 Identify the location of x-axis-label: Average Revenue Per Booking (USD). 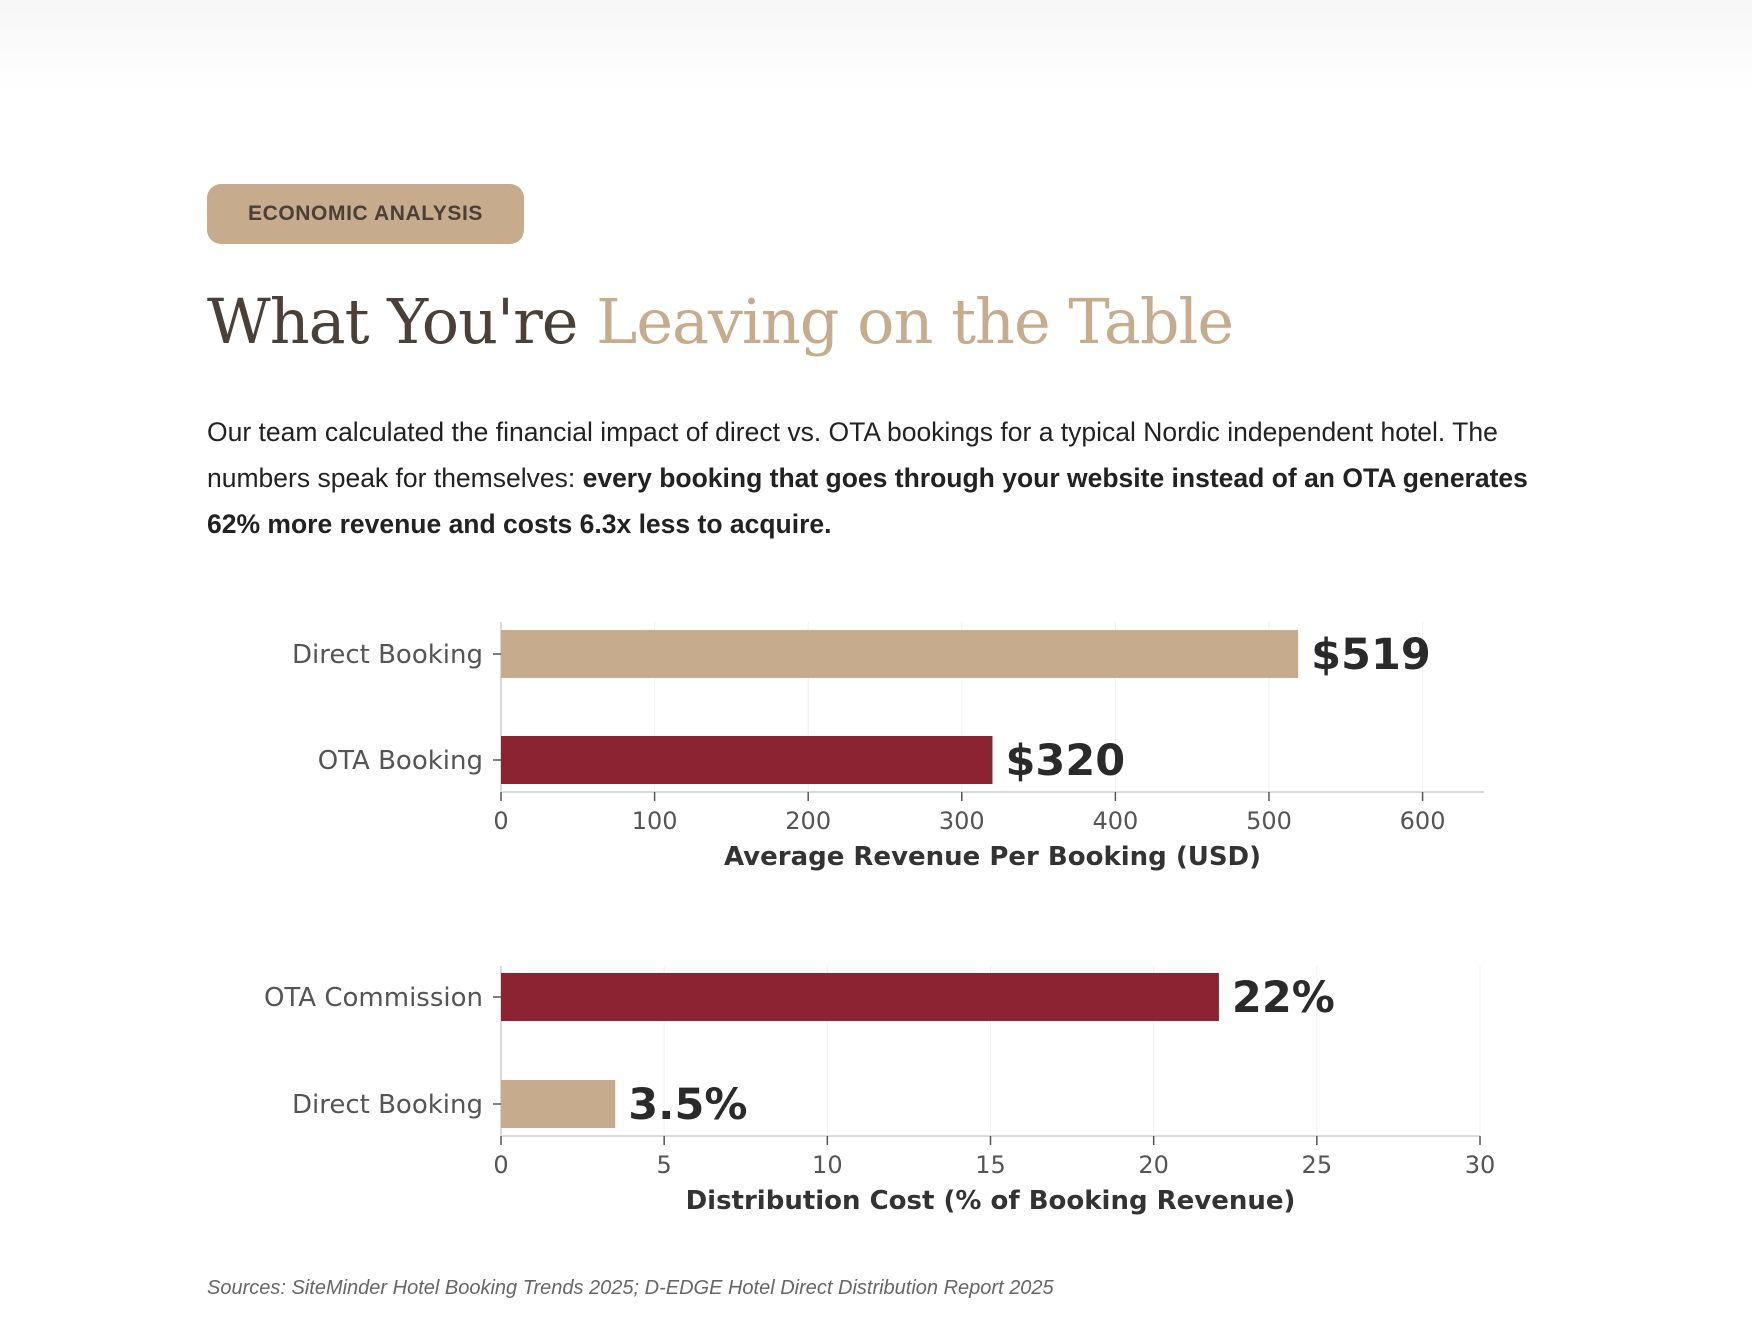
(992, 857).